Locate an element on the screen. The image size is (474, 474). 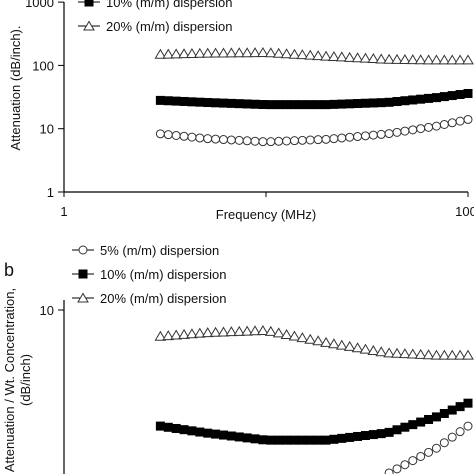
x-axis-label: Frequency (MHz) is located at coordinates (266, 214).